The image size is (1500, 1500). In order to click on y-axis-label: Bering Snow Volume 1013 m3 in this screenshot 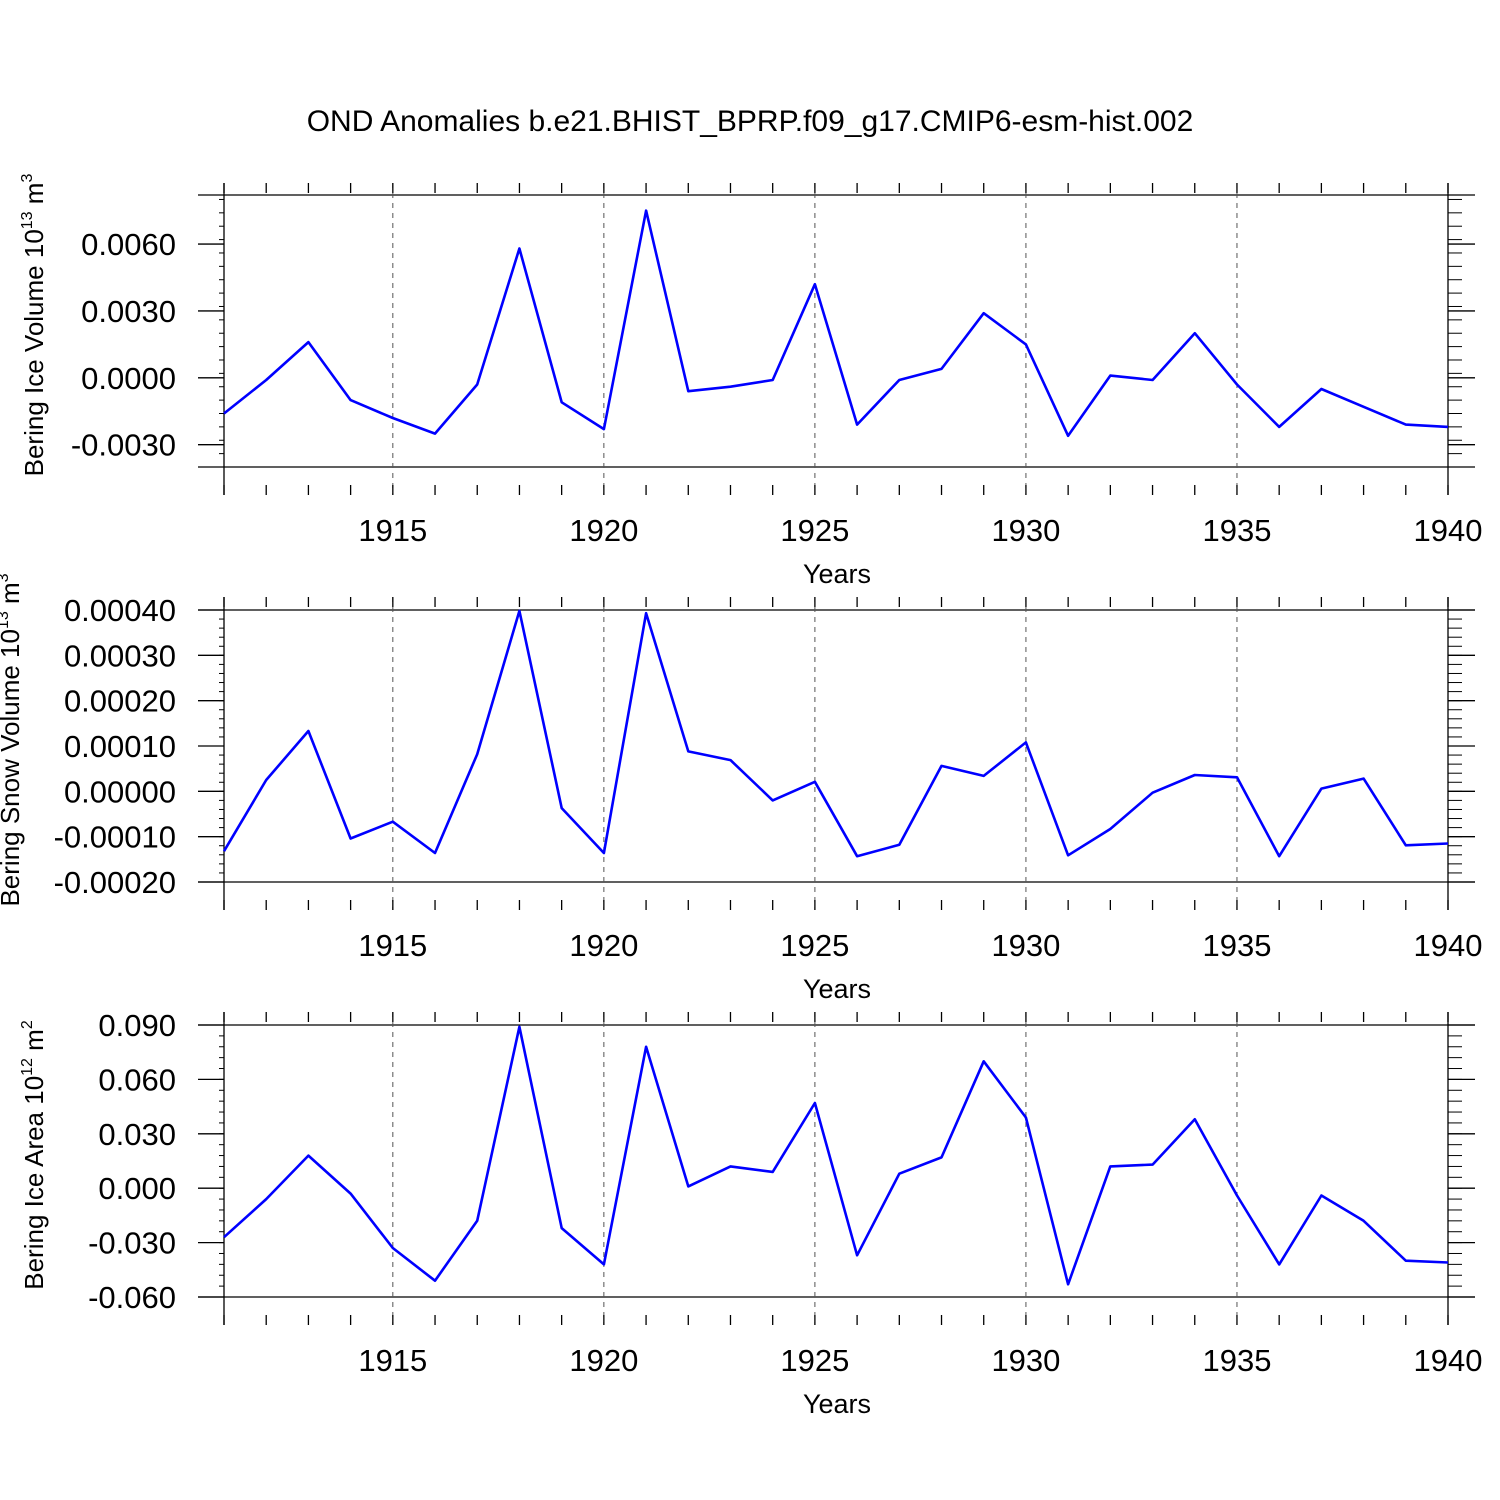, I will do `click(12, 739)`.